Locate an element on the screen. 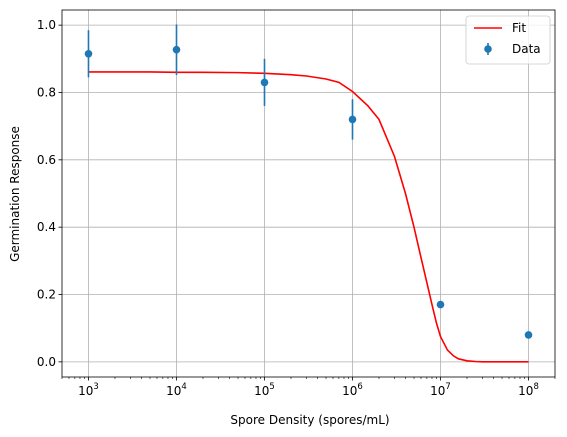  legend-label: Fit is located at coordinates (519, 28).